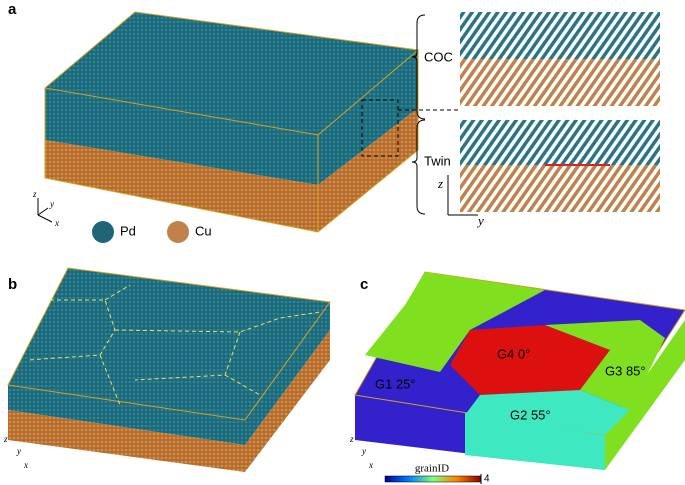 Image resolution: width=685 pixels, height=485 pixels. What do you see at coordinates (560, 35) in the screenshot?
I see `inset-coc-pd` at bounding box center [560, 35].